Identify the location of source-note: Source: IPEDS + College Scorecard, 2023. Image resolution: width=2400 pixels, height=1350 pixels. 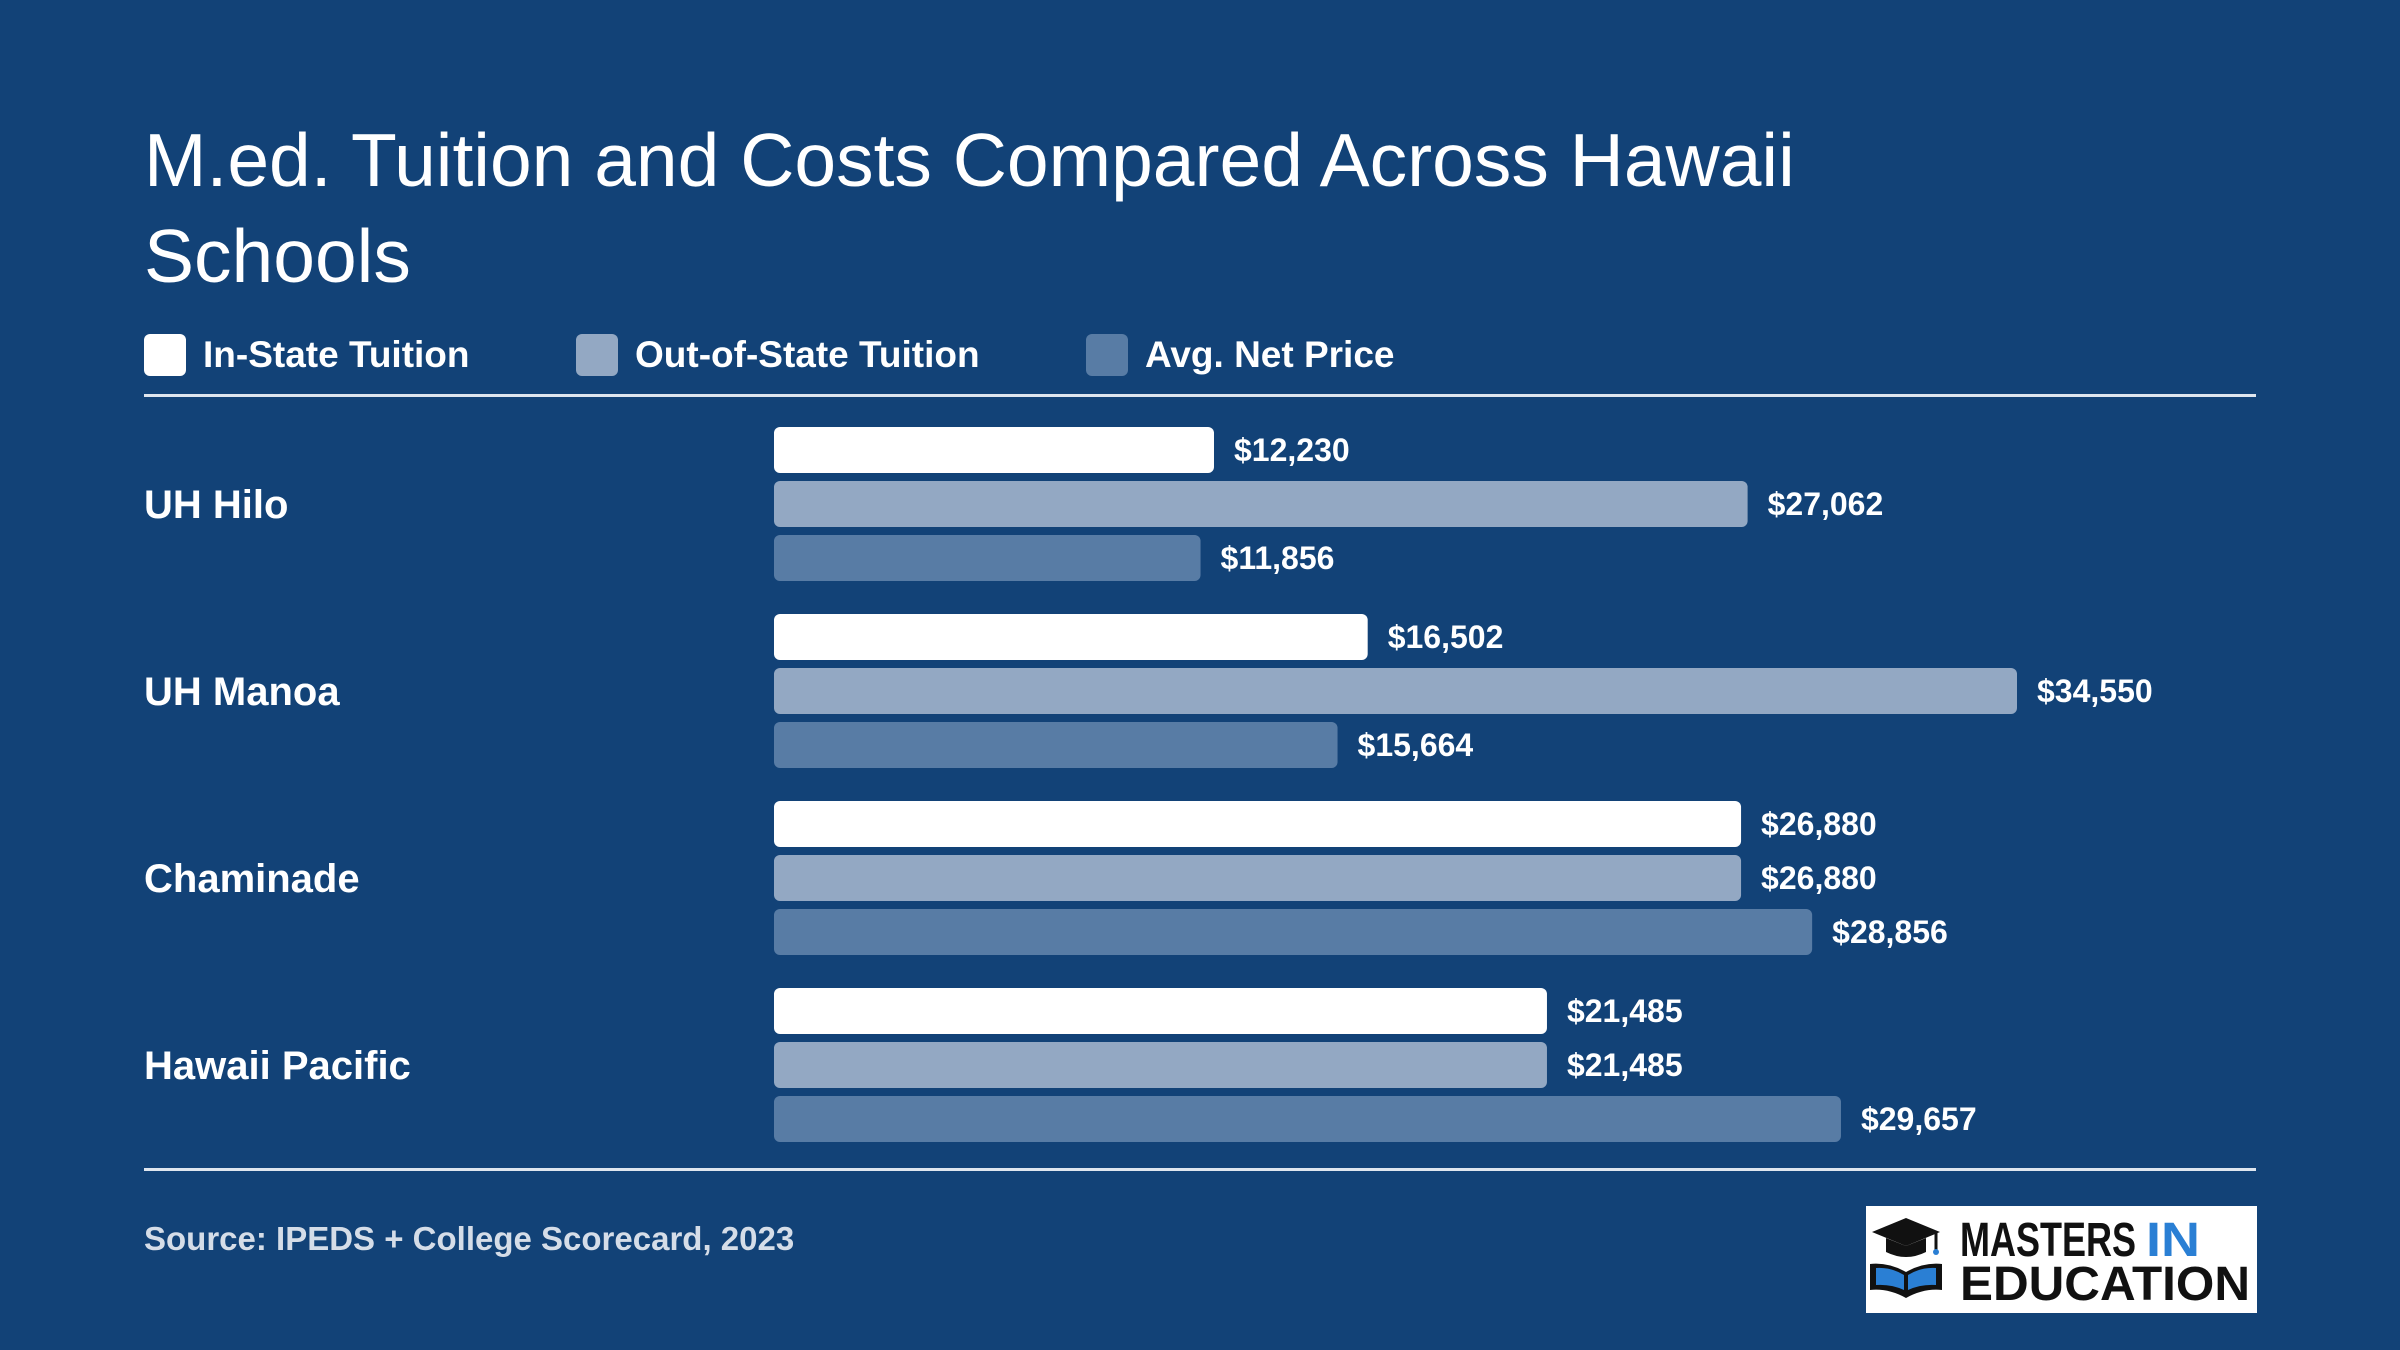
(469, 1238).